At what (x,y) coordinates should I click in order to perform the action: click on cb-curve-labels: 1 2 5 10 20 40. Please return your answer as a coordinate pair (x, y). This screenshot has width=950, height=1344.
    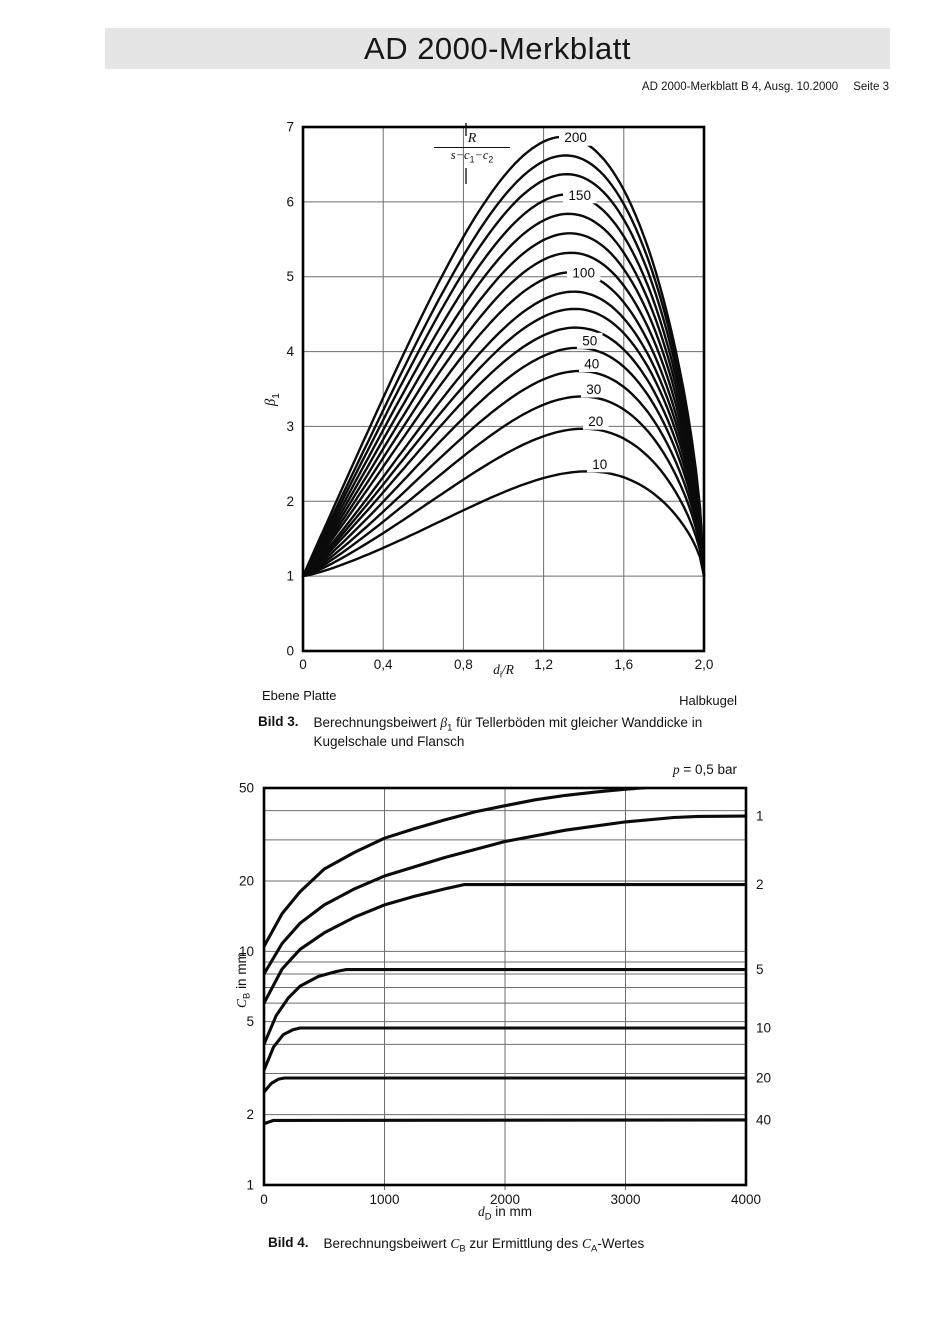
    Looking at the image, I should click on (763, 968).